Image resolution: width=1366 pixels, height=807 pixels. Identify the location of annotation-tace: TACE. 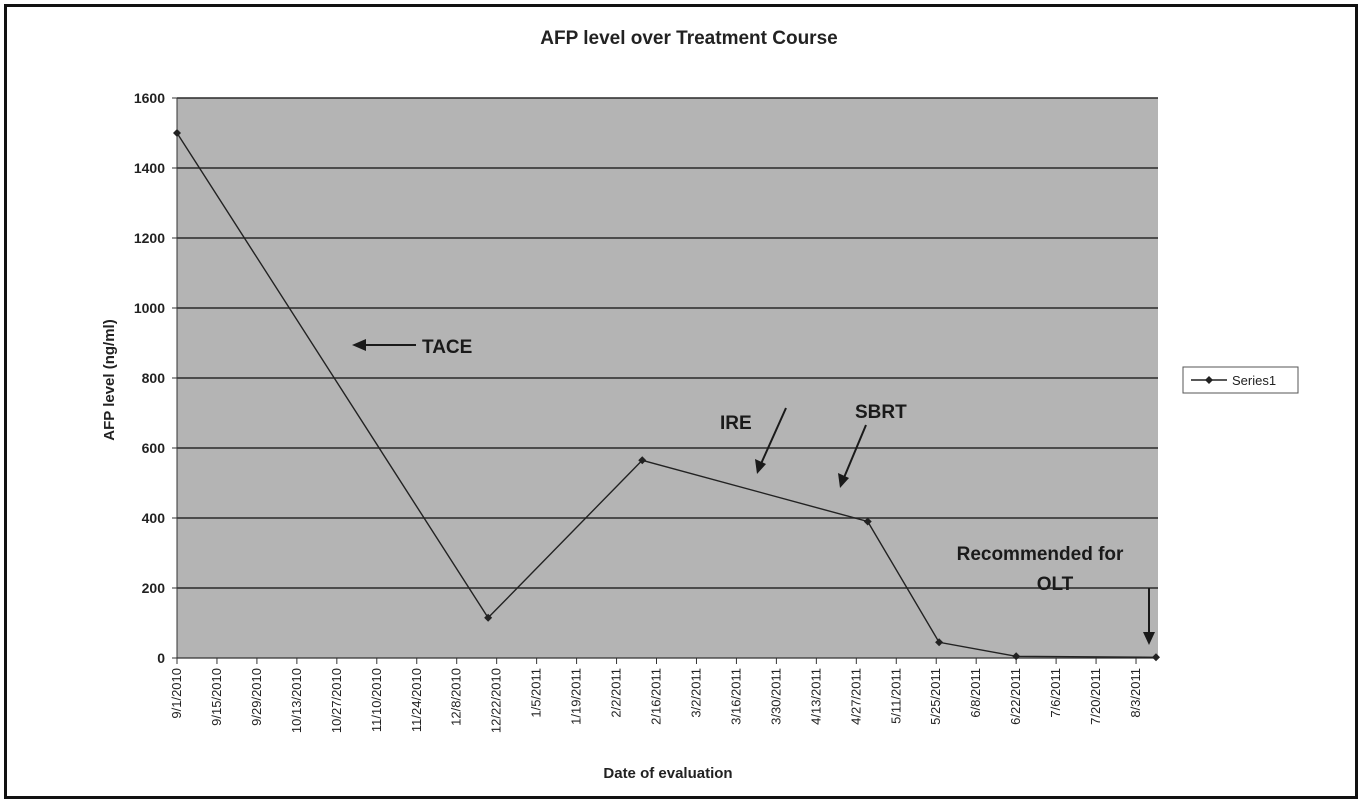
(447, 347).